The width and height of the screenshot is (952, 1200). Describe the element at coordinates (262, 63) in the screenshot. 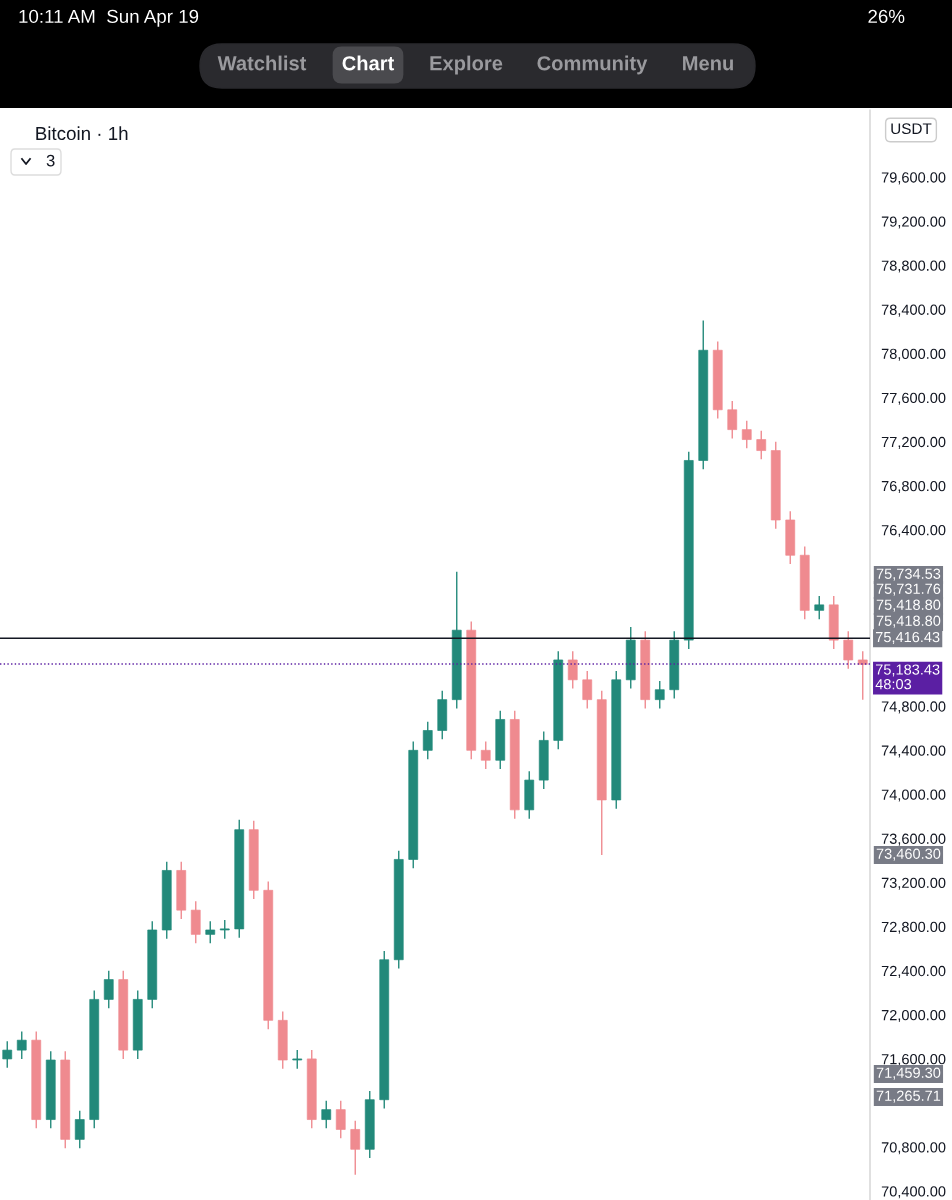

I see `text: Watchlist` at that location.